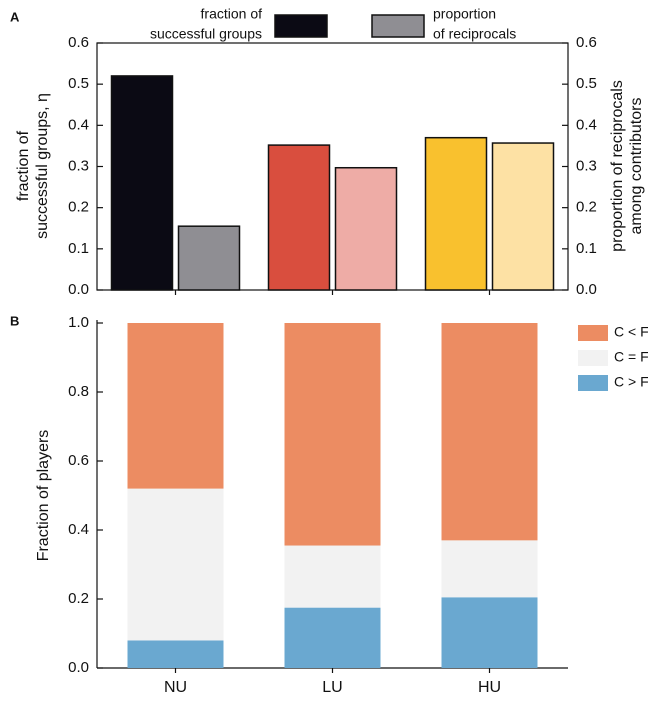  I want to click on x-tick-label: LU, so click(332, 687).